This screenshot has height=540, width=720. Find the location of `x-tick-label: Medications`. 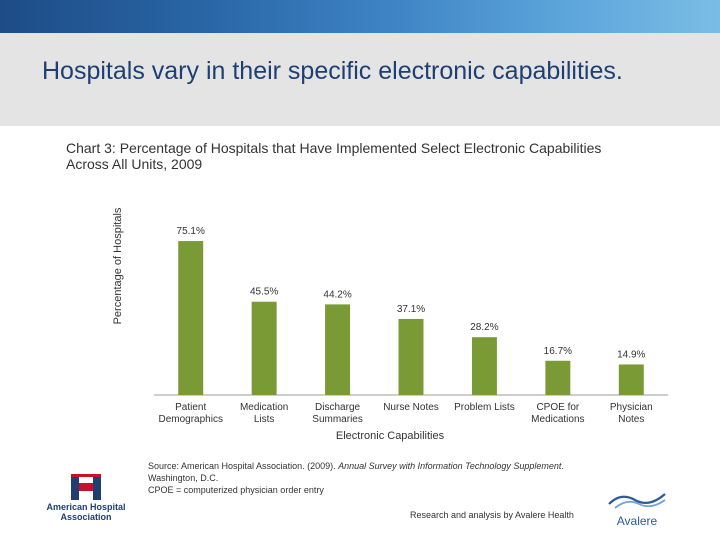

x-tick-label: Medications is located at coordinates (557, 419).